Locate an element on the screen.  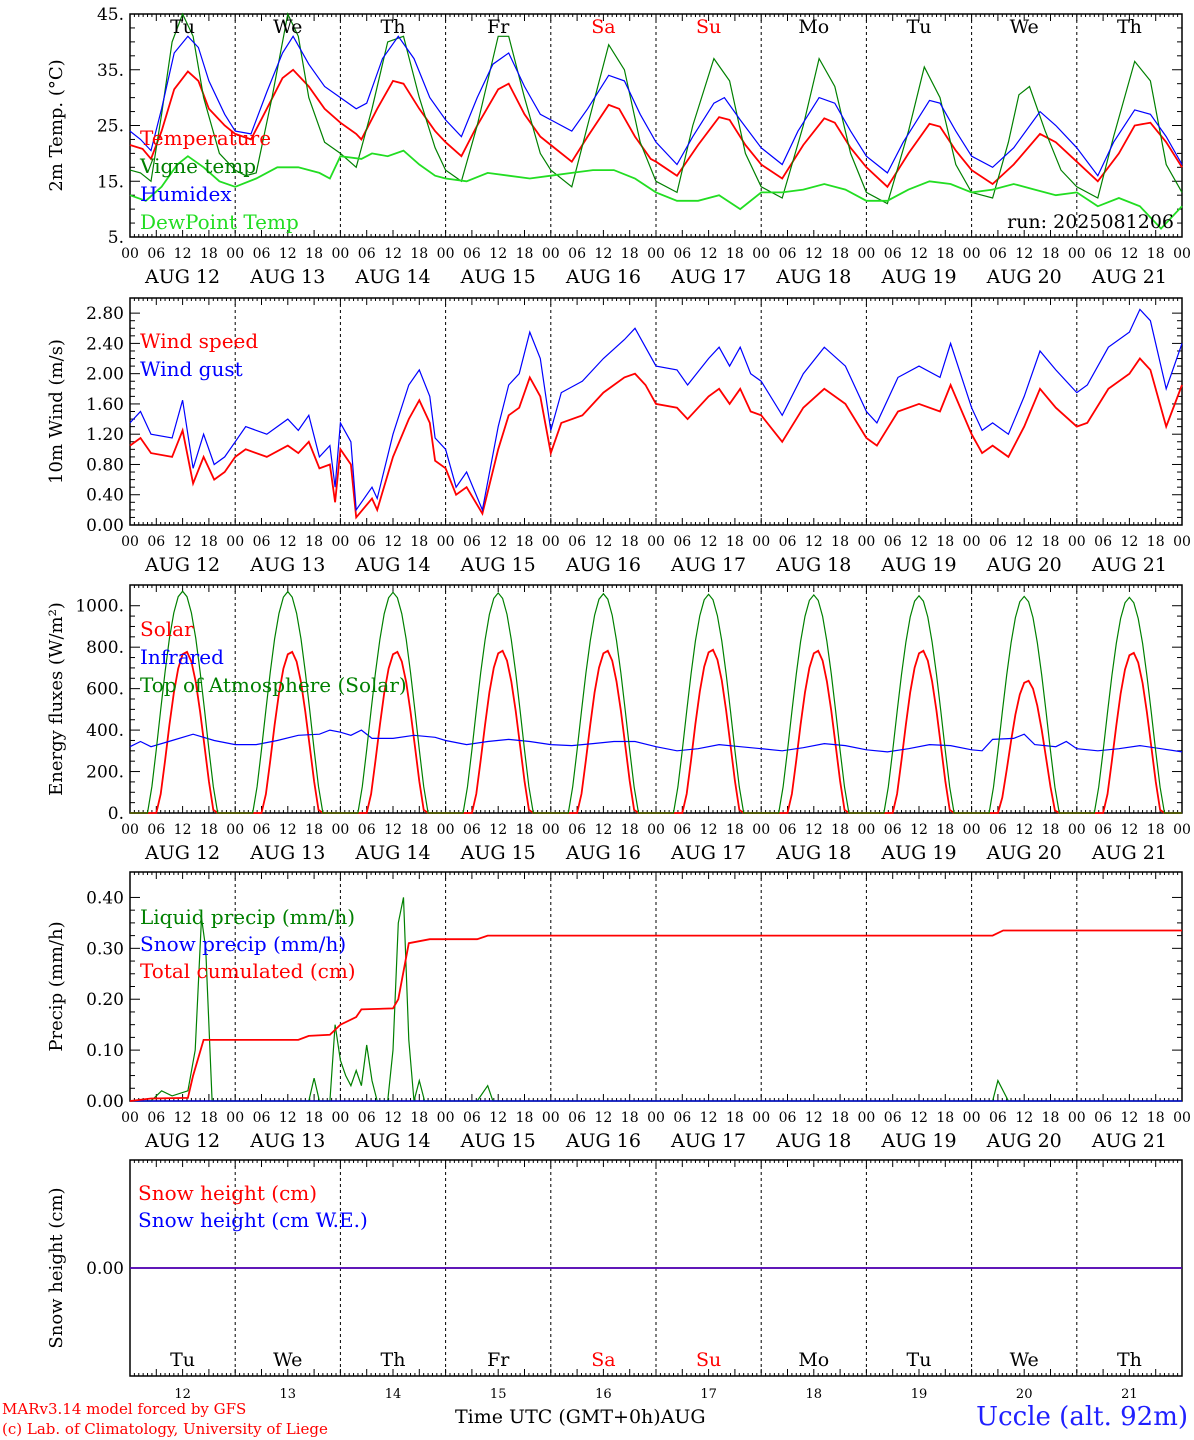
day-number-label: 14 is located at coordinates (393, 1394).